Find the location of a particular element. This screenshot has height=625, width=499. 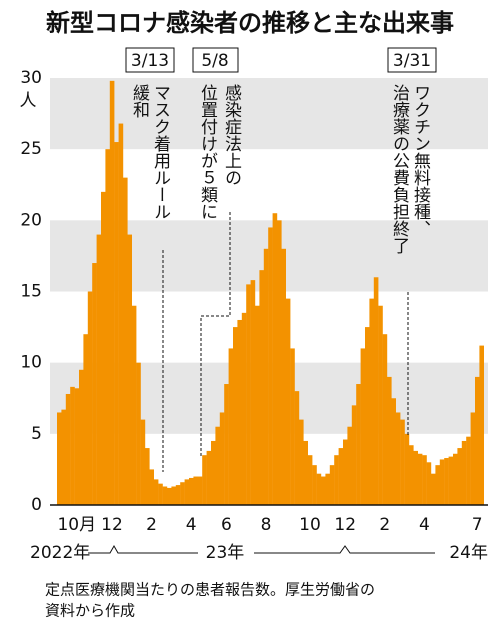

y-tick-label: 20 is located at coordinates (31, 220).